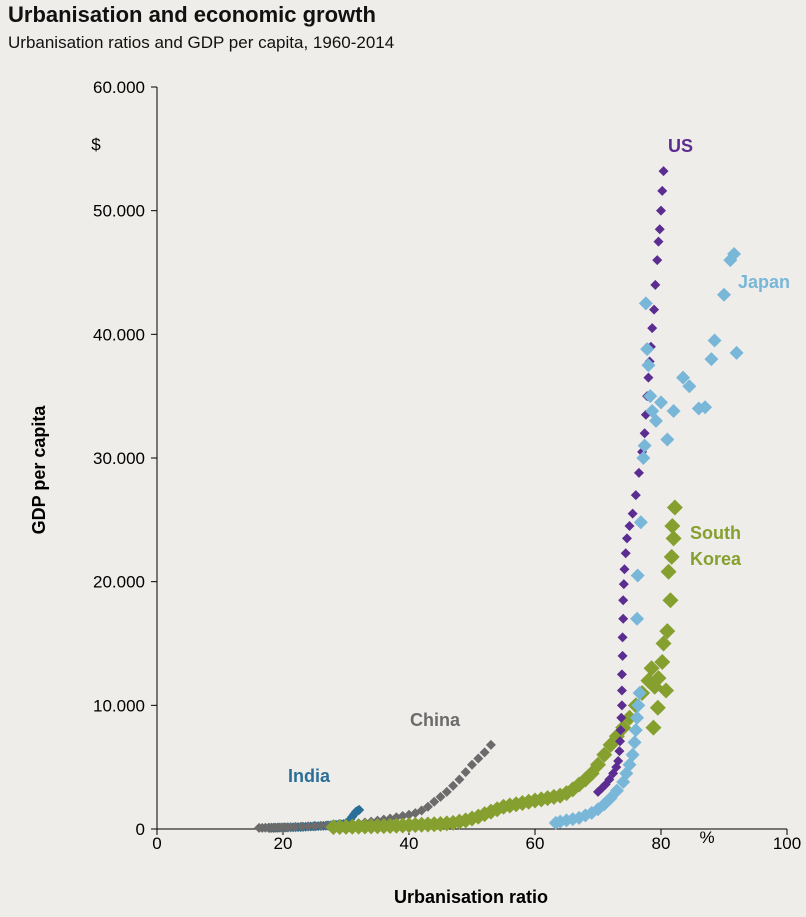 The width and height of the screenshot is (806, 917). Describe the element at coordinates (119, 211) in the screenshot. I see `y-tick-label: 50.000` at that location.